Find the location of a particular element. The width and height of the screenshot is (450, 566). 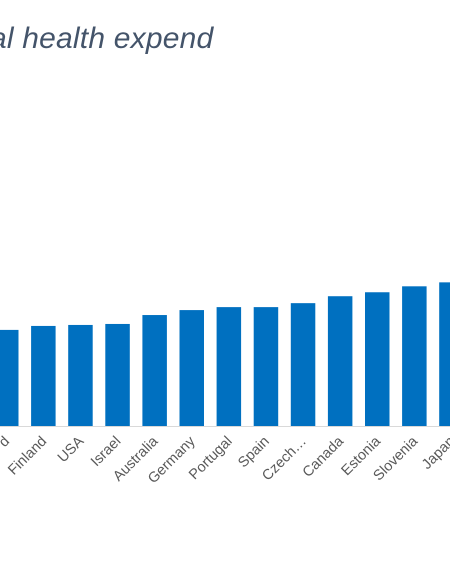

x-tick-label: Canada is located at coordinates (324, 457).